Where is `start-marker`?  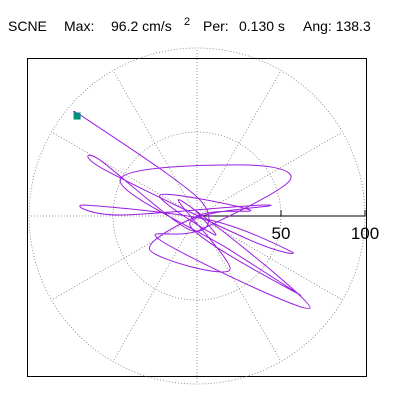
start-marker is located at coordinates (77, 116).